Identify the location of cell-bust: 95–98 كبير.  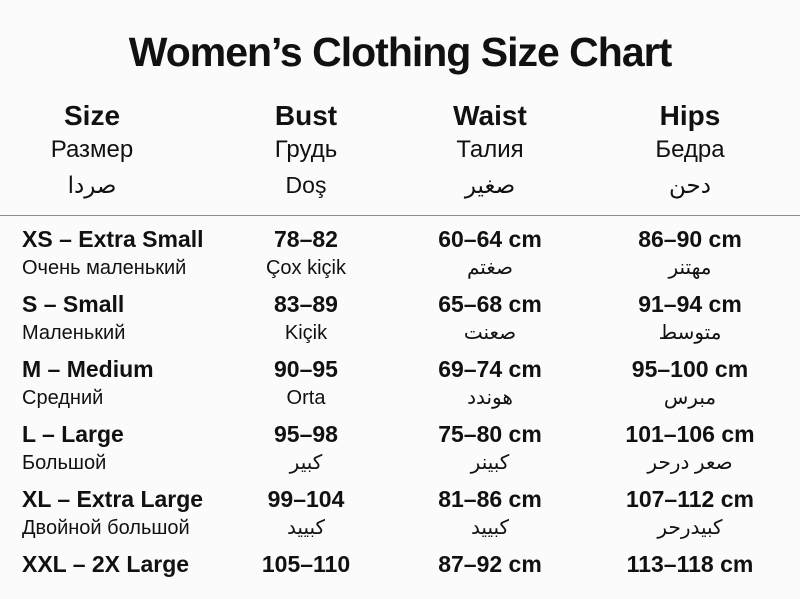
(306, 448).